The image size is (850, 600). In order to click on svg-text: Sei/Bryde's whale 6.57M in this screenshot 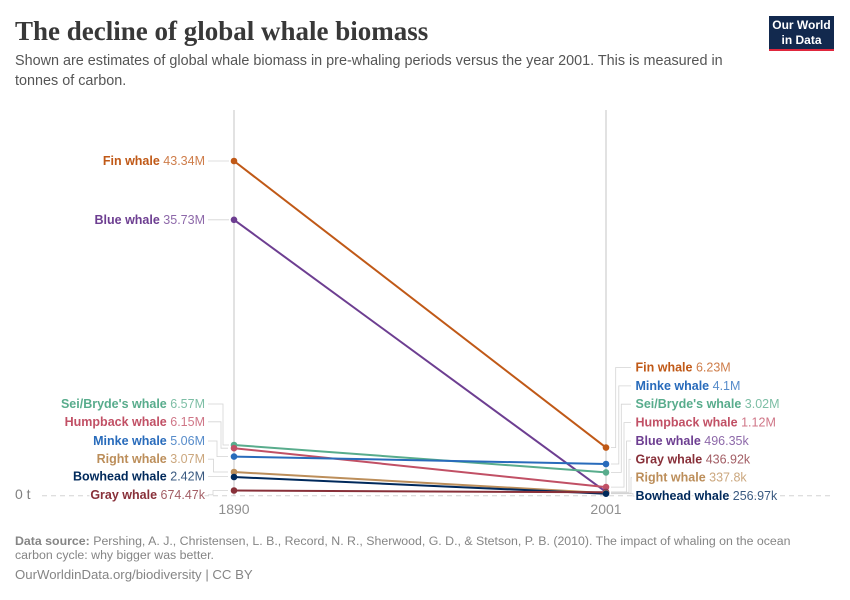, I will do `click(133, 404)`.